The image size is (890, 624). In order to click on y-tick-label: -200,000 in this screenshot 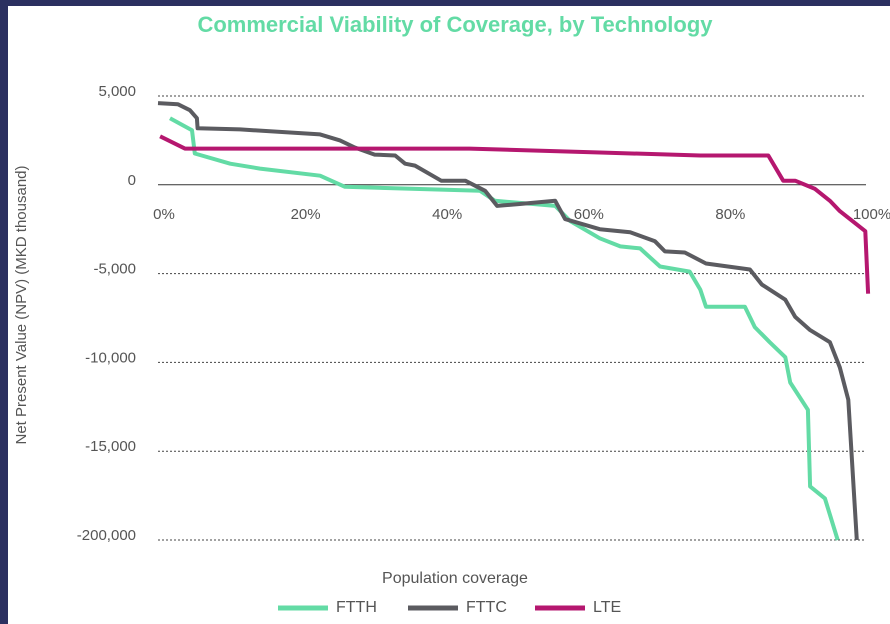, I will do `click(106, 535)`.